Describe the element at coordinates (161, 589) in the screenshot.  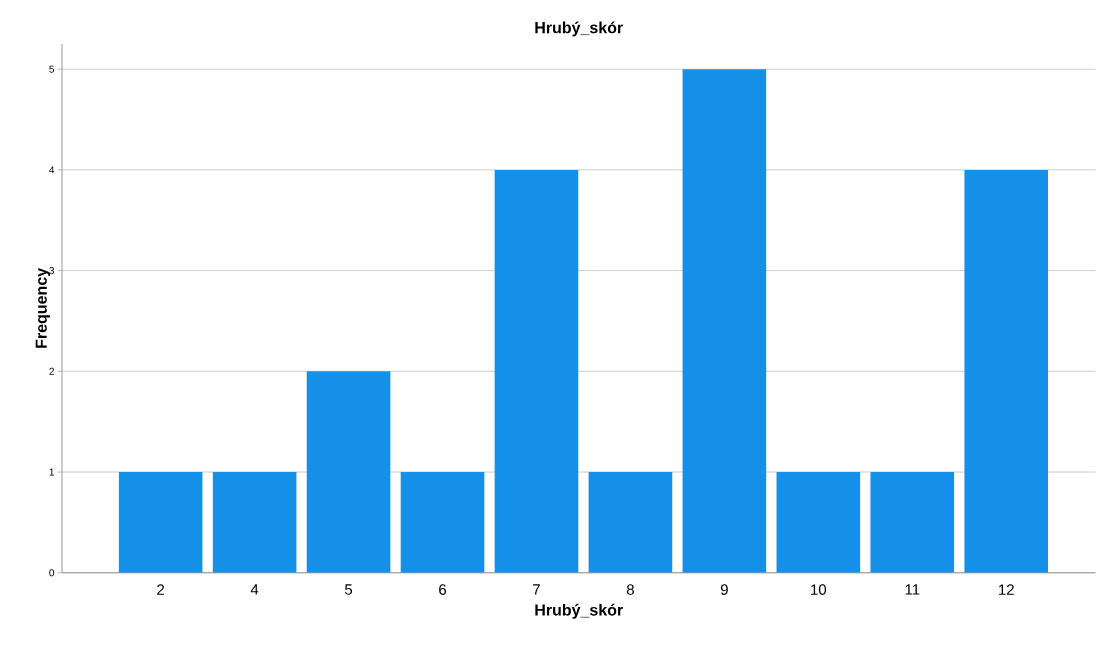
I see `x-tick-label: 2` at that location.